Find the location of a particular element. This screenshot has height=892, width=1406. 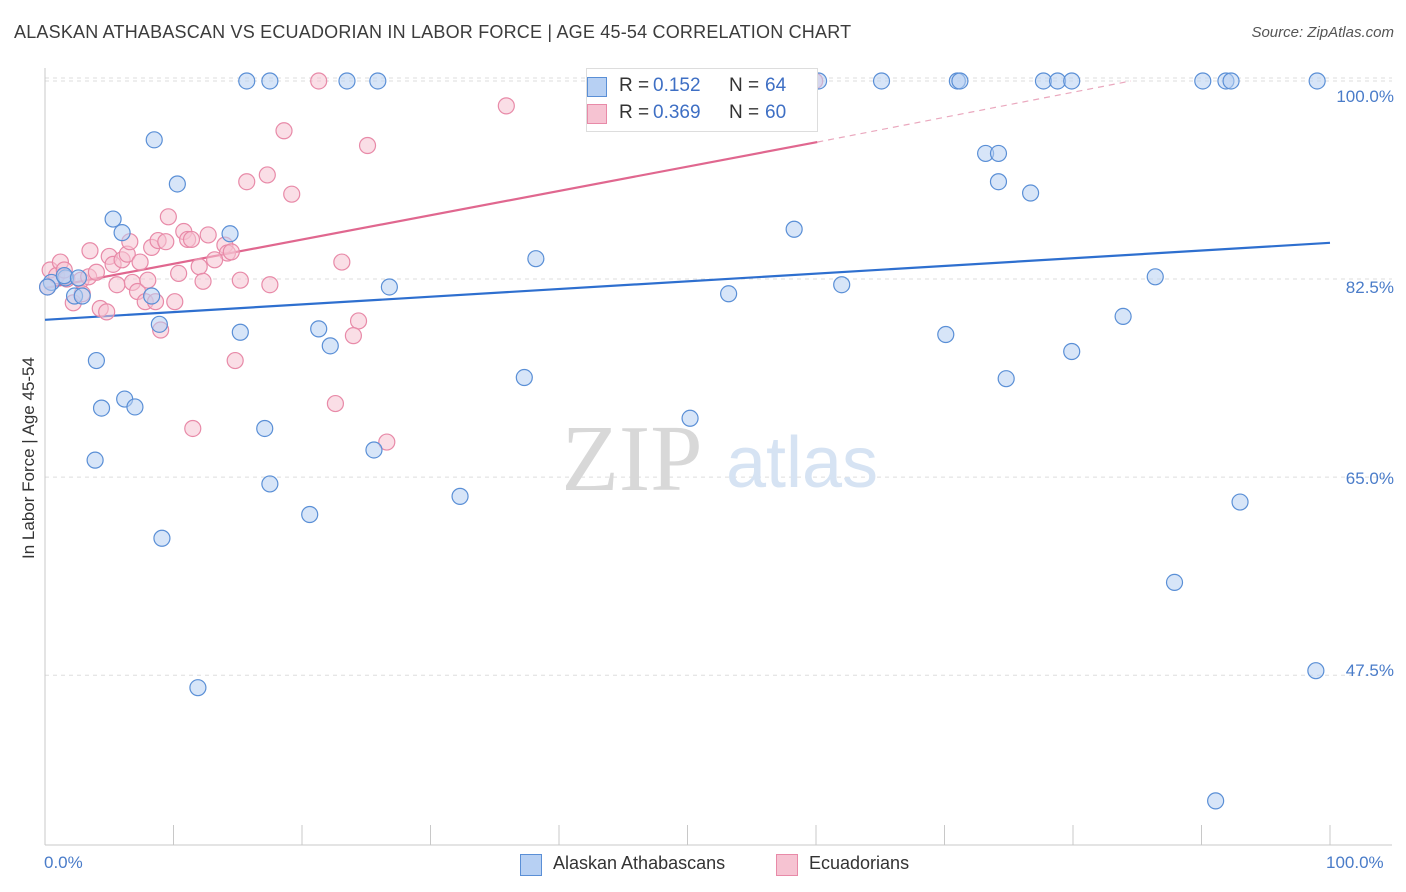

trendline-athabascans is located at coordinates (687, 281).